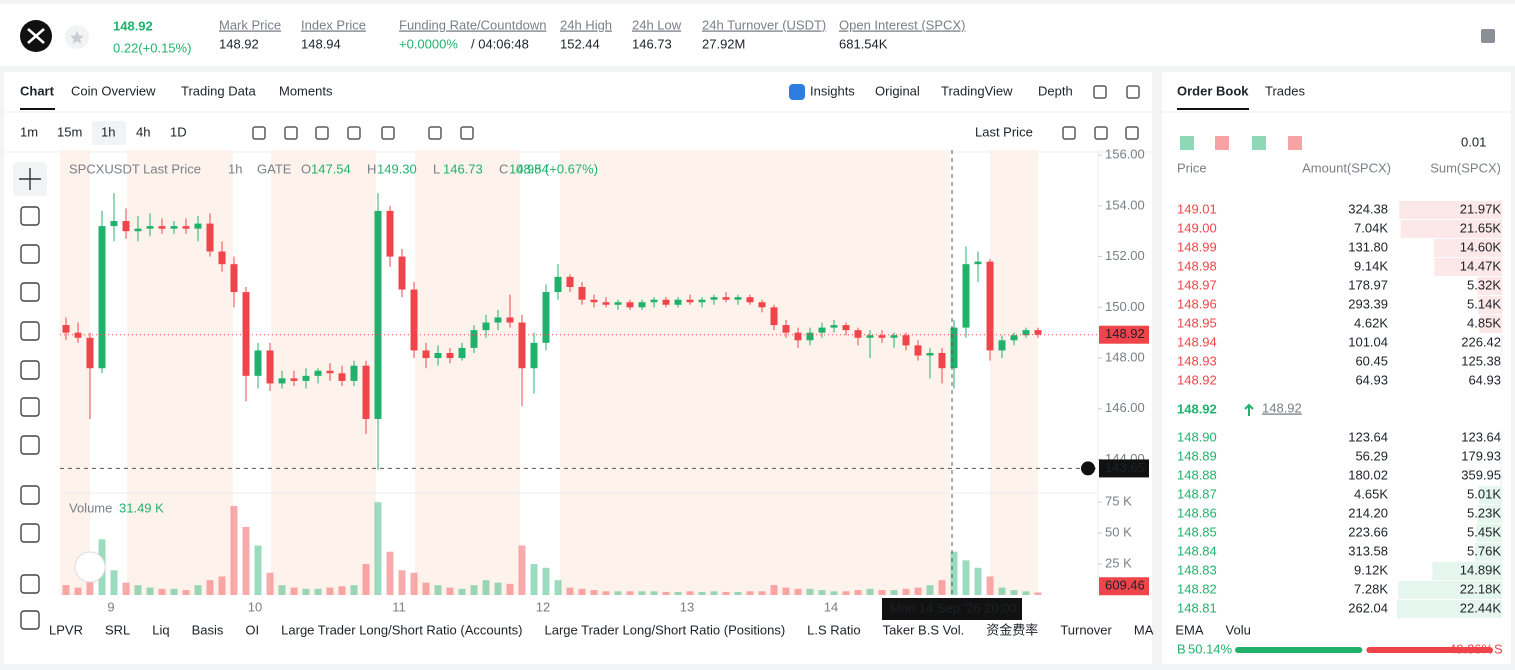 This screenshot has height=670, width=1515. What do you see at coordinates (832, 90) in the screenshot?
I see `view-tab: Insights` at bounding box center [832, 90].